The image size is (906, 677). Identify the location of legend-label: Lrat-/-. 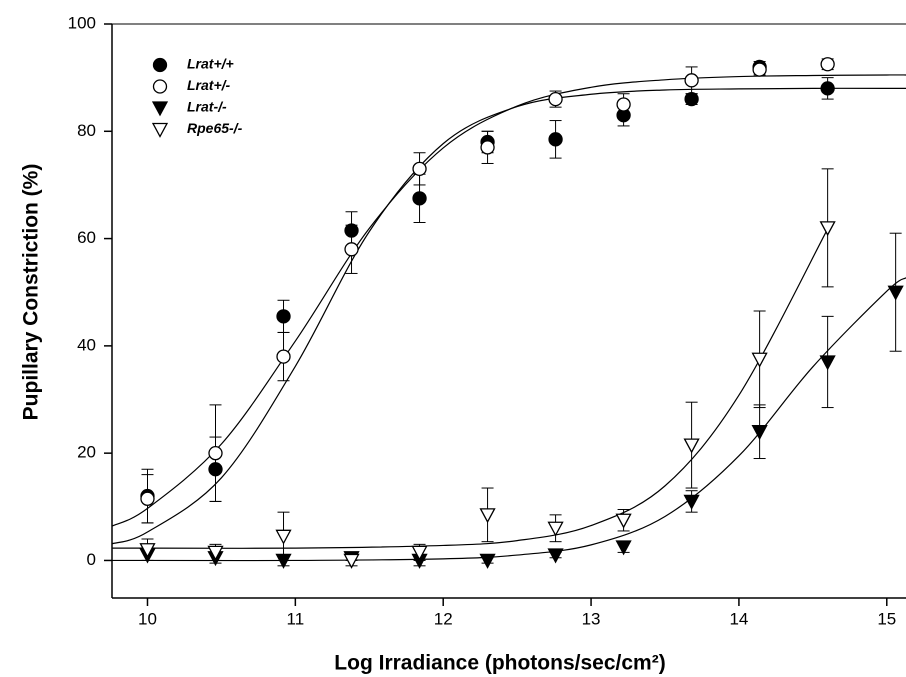
(207, 107).